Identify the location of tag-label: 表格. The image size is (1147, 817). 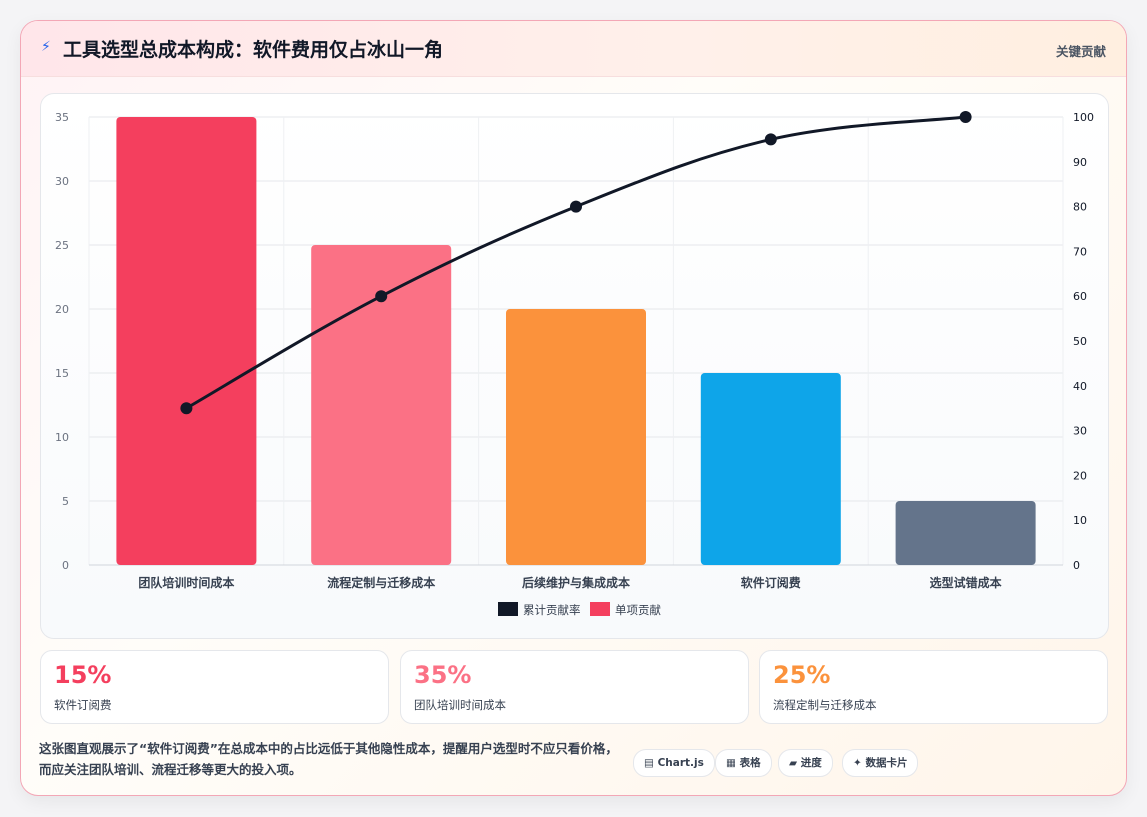
(750, 763).